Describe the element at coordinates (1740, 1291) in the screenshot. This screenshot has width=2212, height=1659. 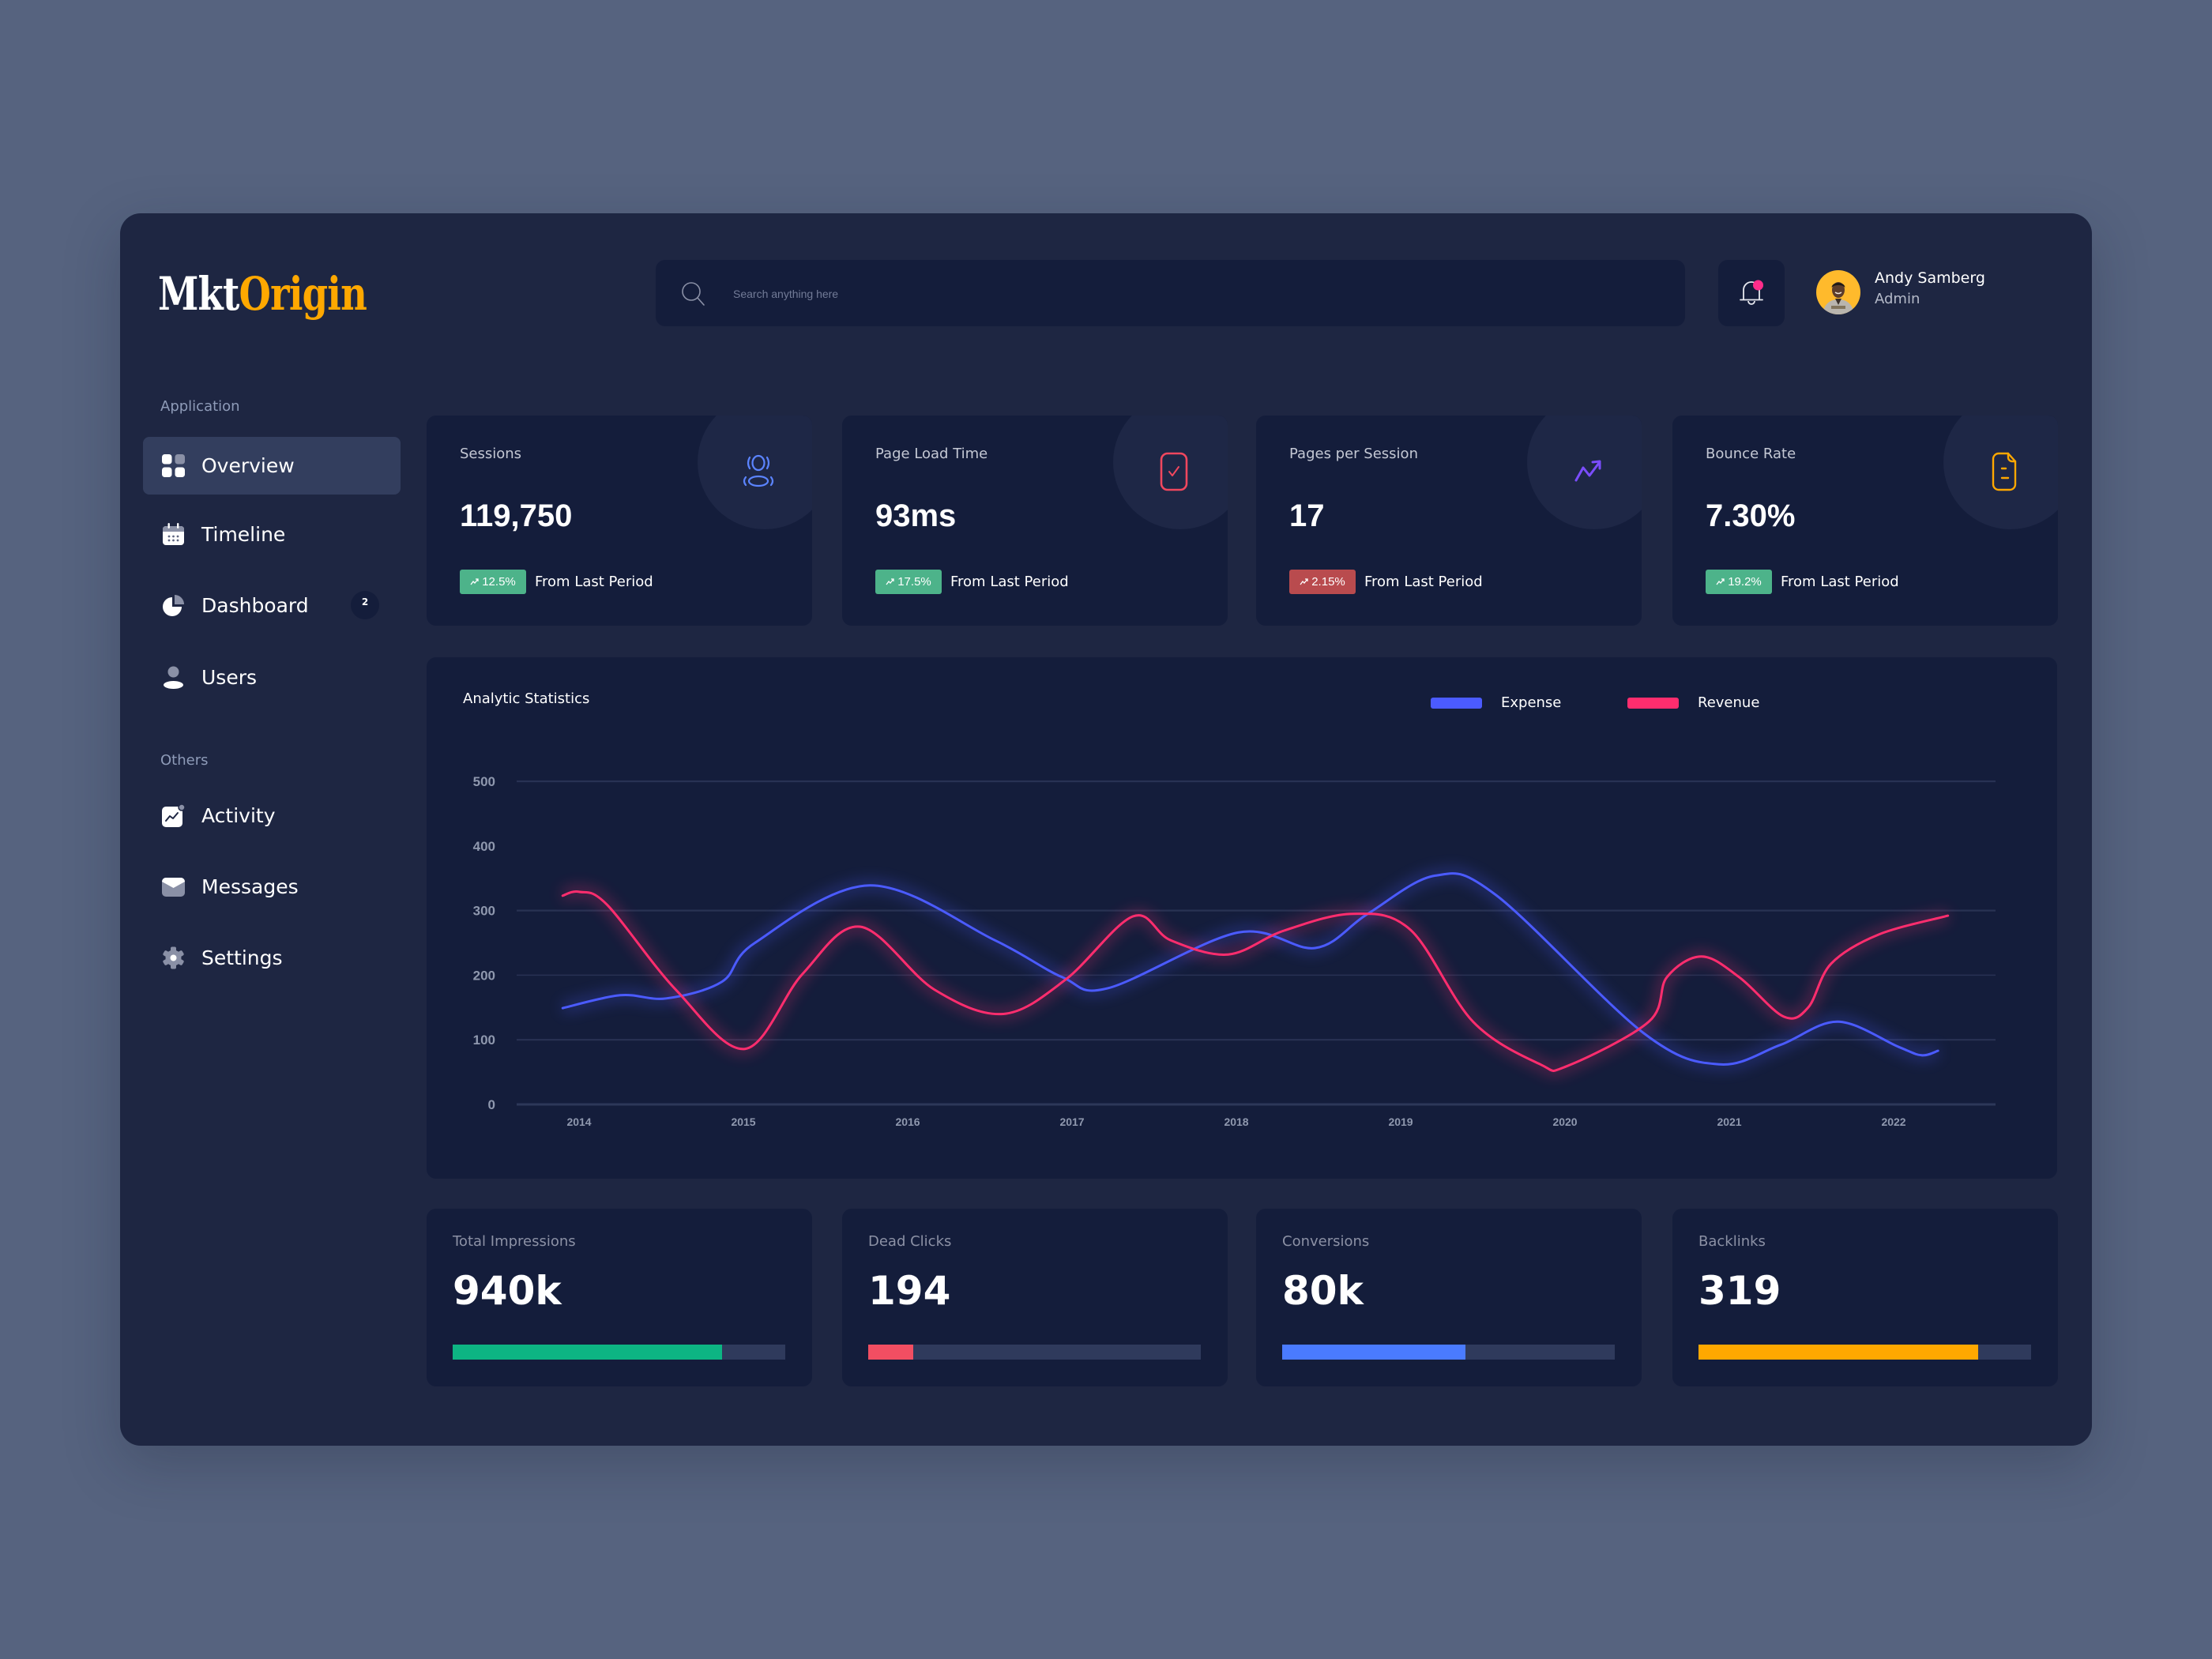
I see `metric-value: 319` at that location.